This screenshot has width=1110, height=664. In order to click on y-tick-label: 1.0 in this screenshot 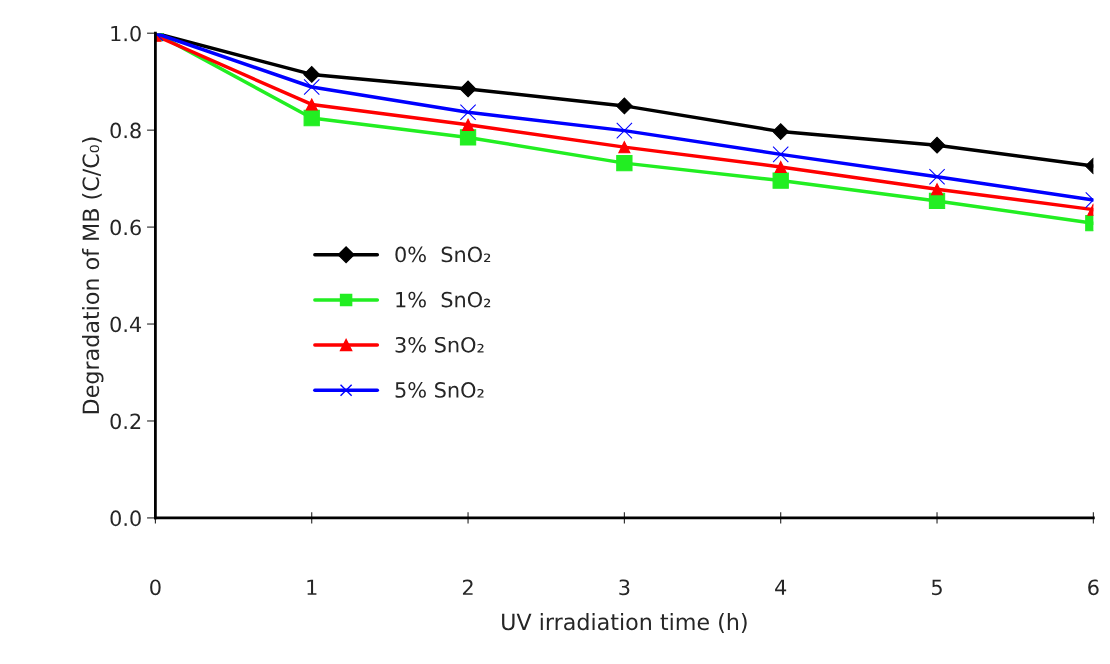, I will do `click(126, 33)`.